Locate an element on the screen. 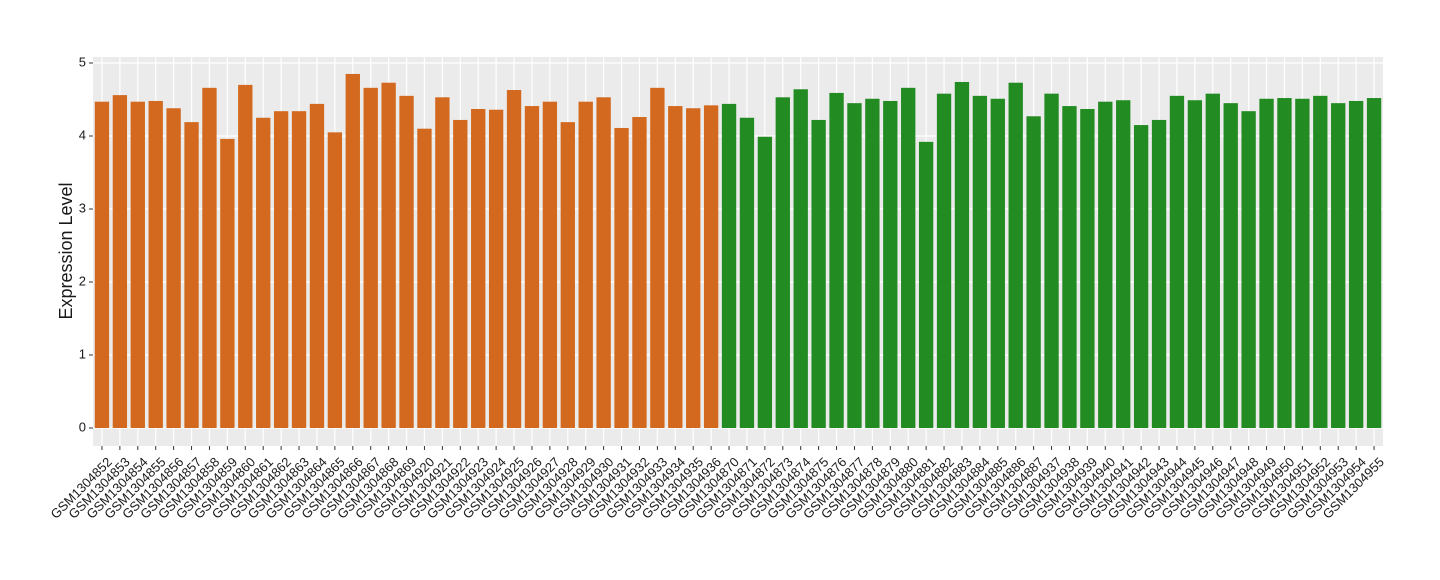  y-tick-label: 0 is located at coordinates (82, 426).